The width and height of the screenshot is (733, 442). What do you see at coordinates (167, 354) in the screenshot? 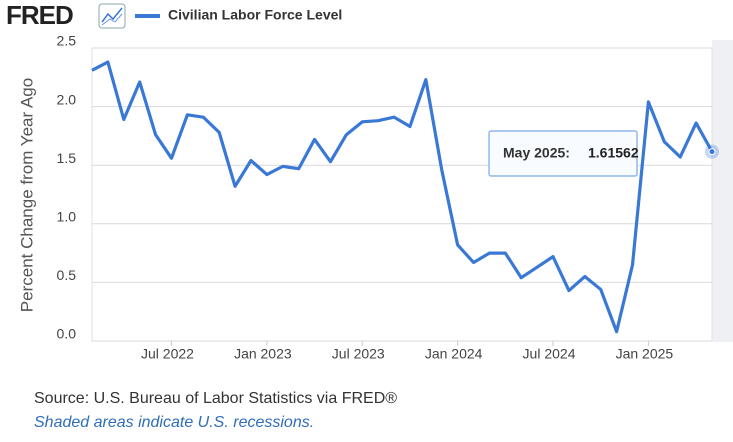
I see `x-tick-label: Jul 2022` at bounding box center [167, 354].